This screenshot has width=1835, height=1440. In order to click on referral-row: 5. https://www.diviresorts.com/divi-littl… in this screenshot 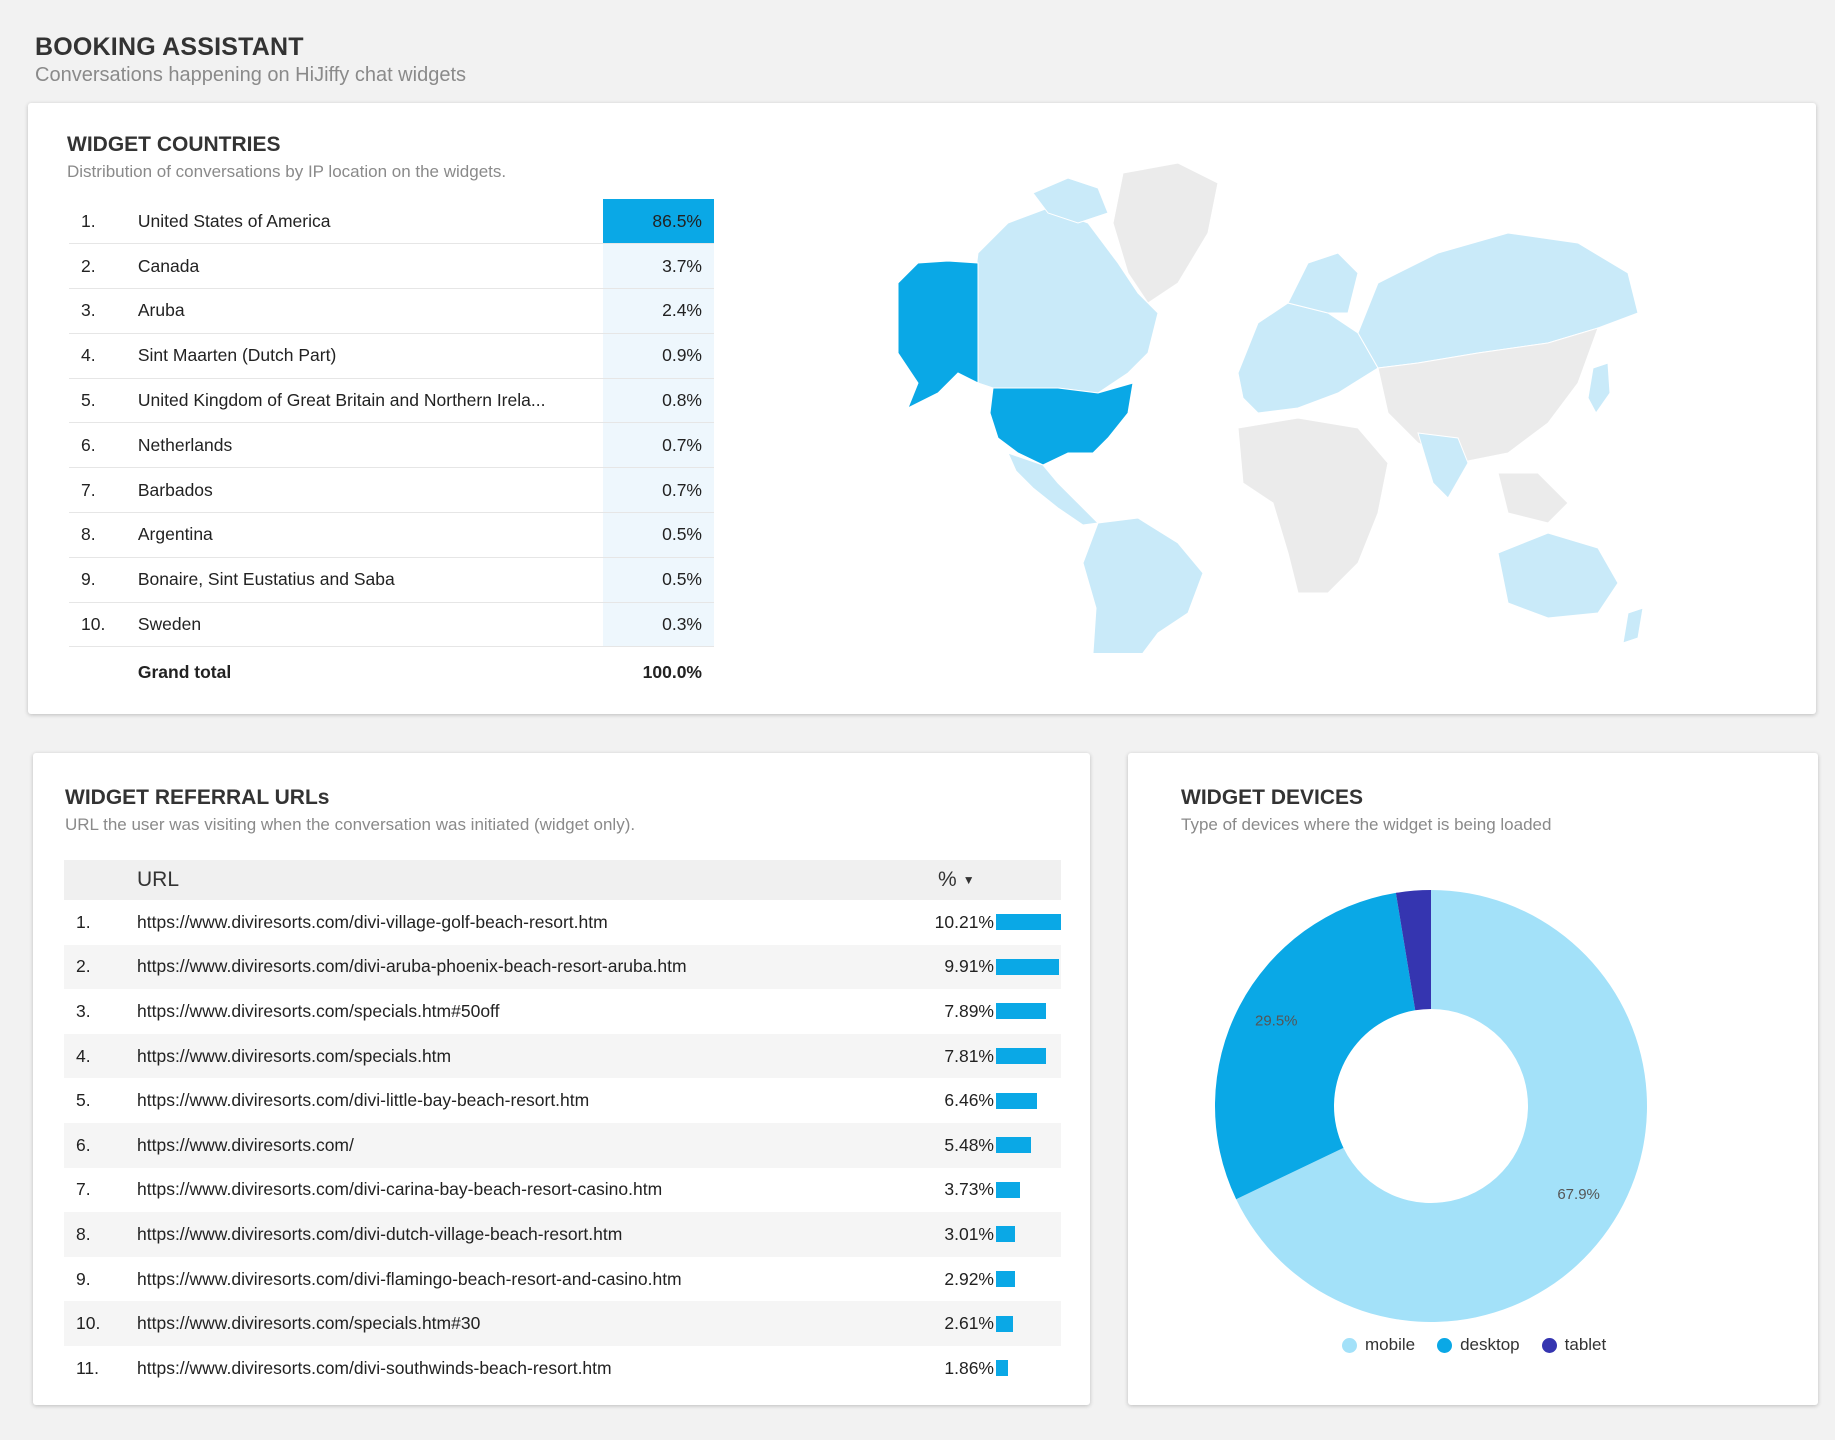, I will do `click(562, 1100)`.